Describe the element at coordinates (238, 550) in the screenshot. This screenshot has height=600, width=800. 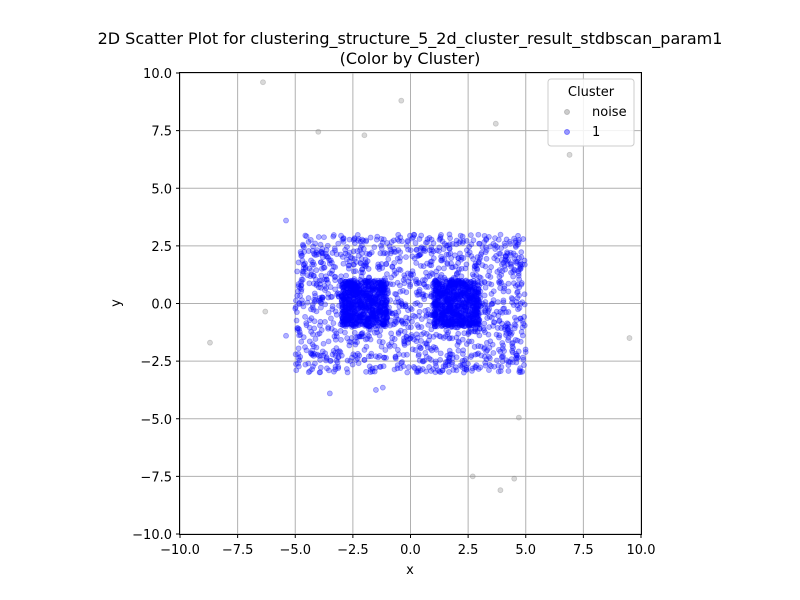
I see `x-tick-label: −7.5` at that location.